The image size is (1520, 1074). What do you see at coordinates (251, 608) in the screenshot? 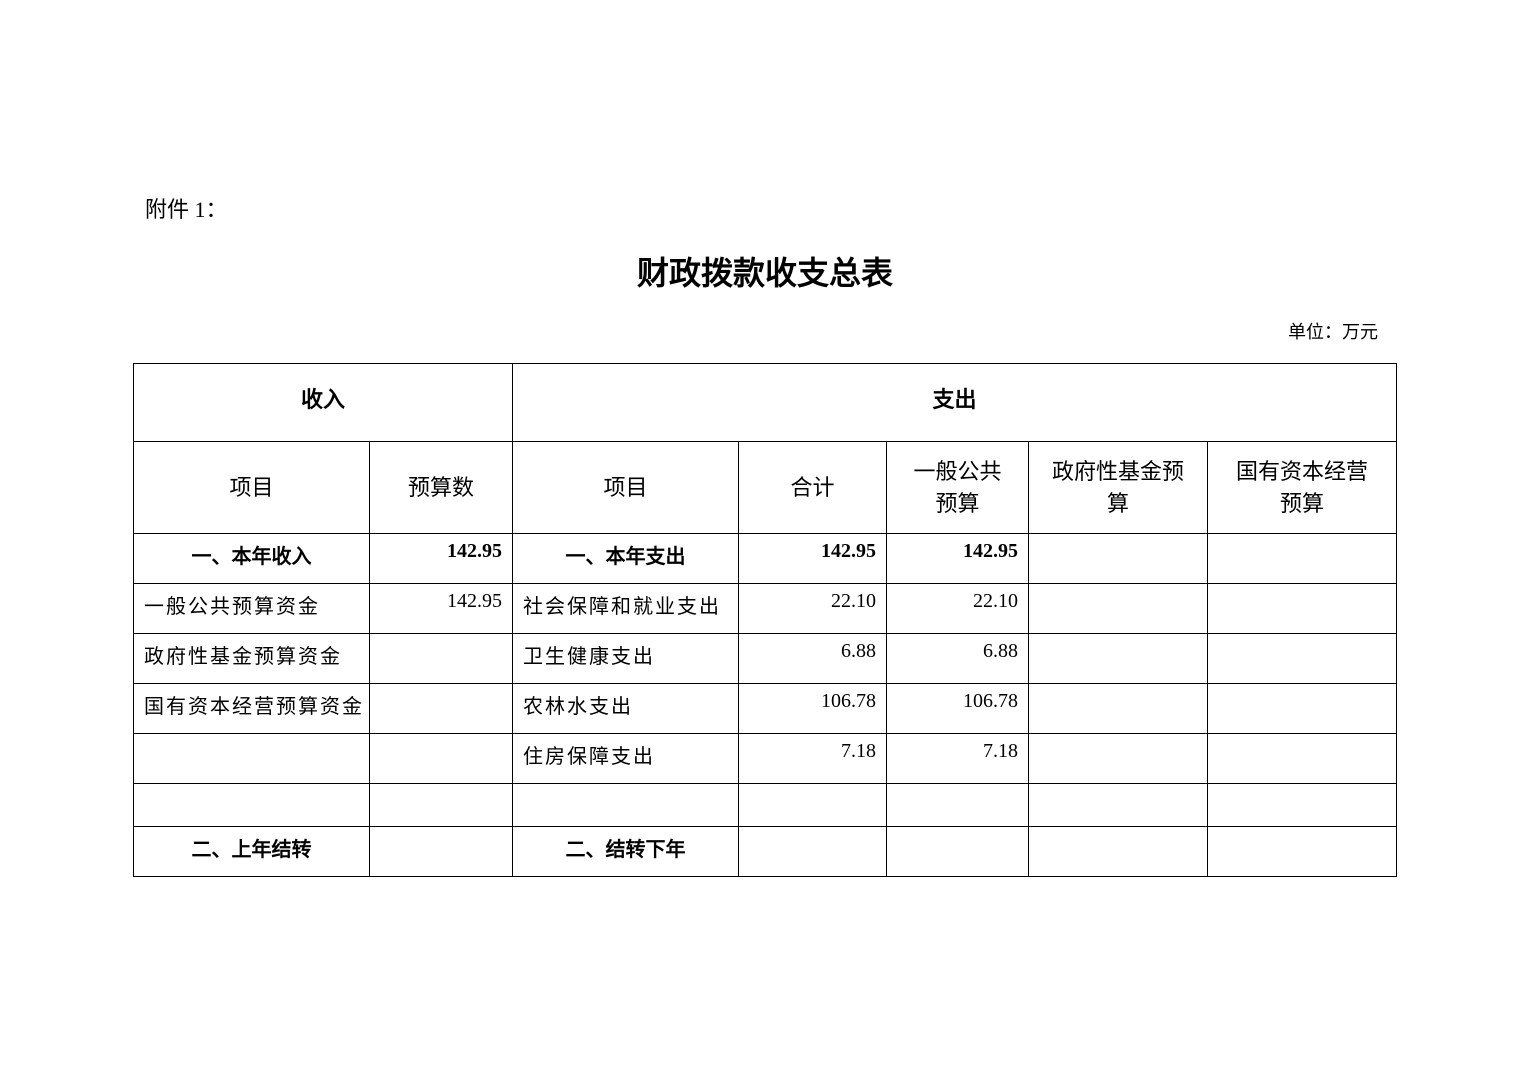
I see `cell-income-item: 一般公共预算资金` at bounding box center [251, 608].